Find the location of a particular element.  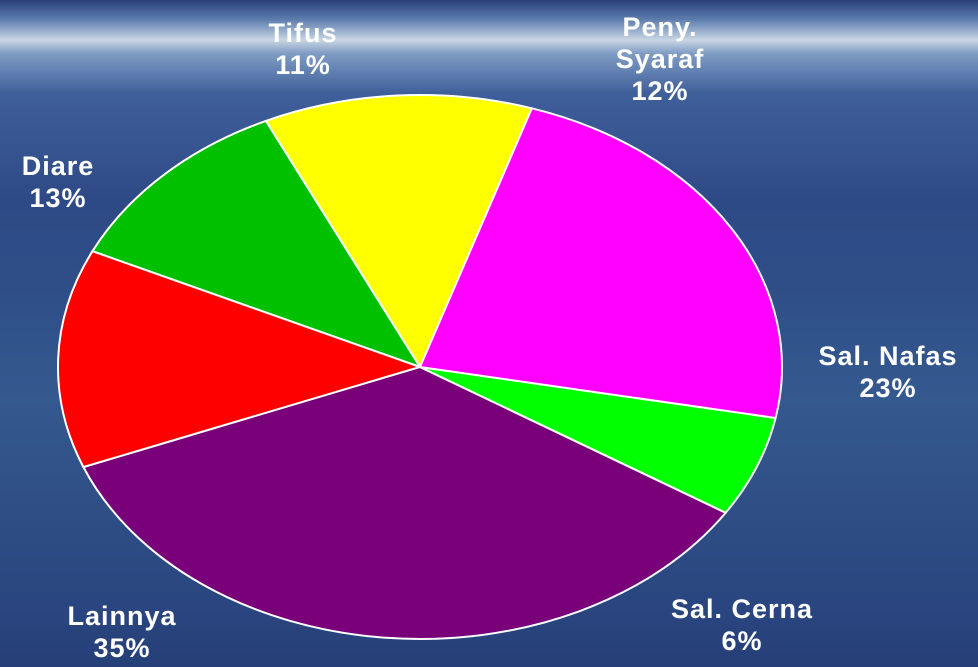

slice-value-5: 23% is located at coordinates (887, 388).